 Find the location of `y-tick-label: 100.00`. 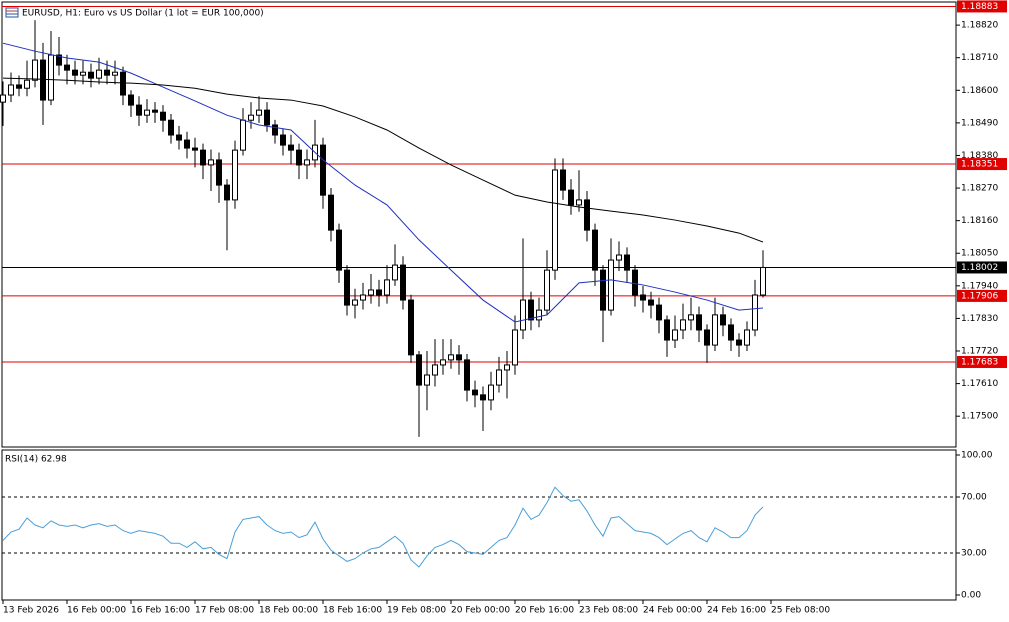

y-tick-label: 100.00 is located at coordinates (977, 455).